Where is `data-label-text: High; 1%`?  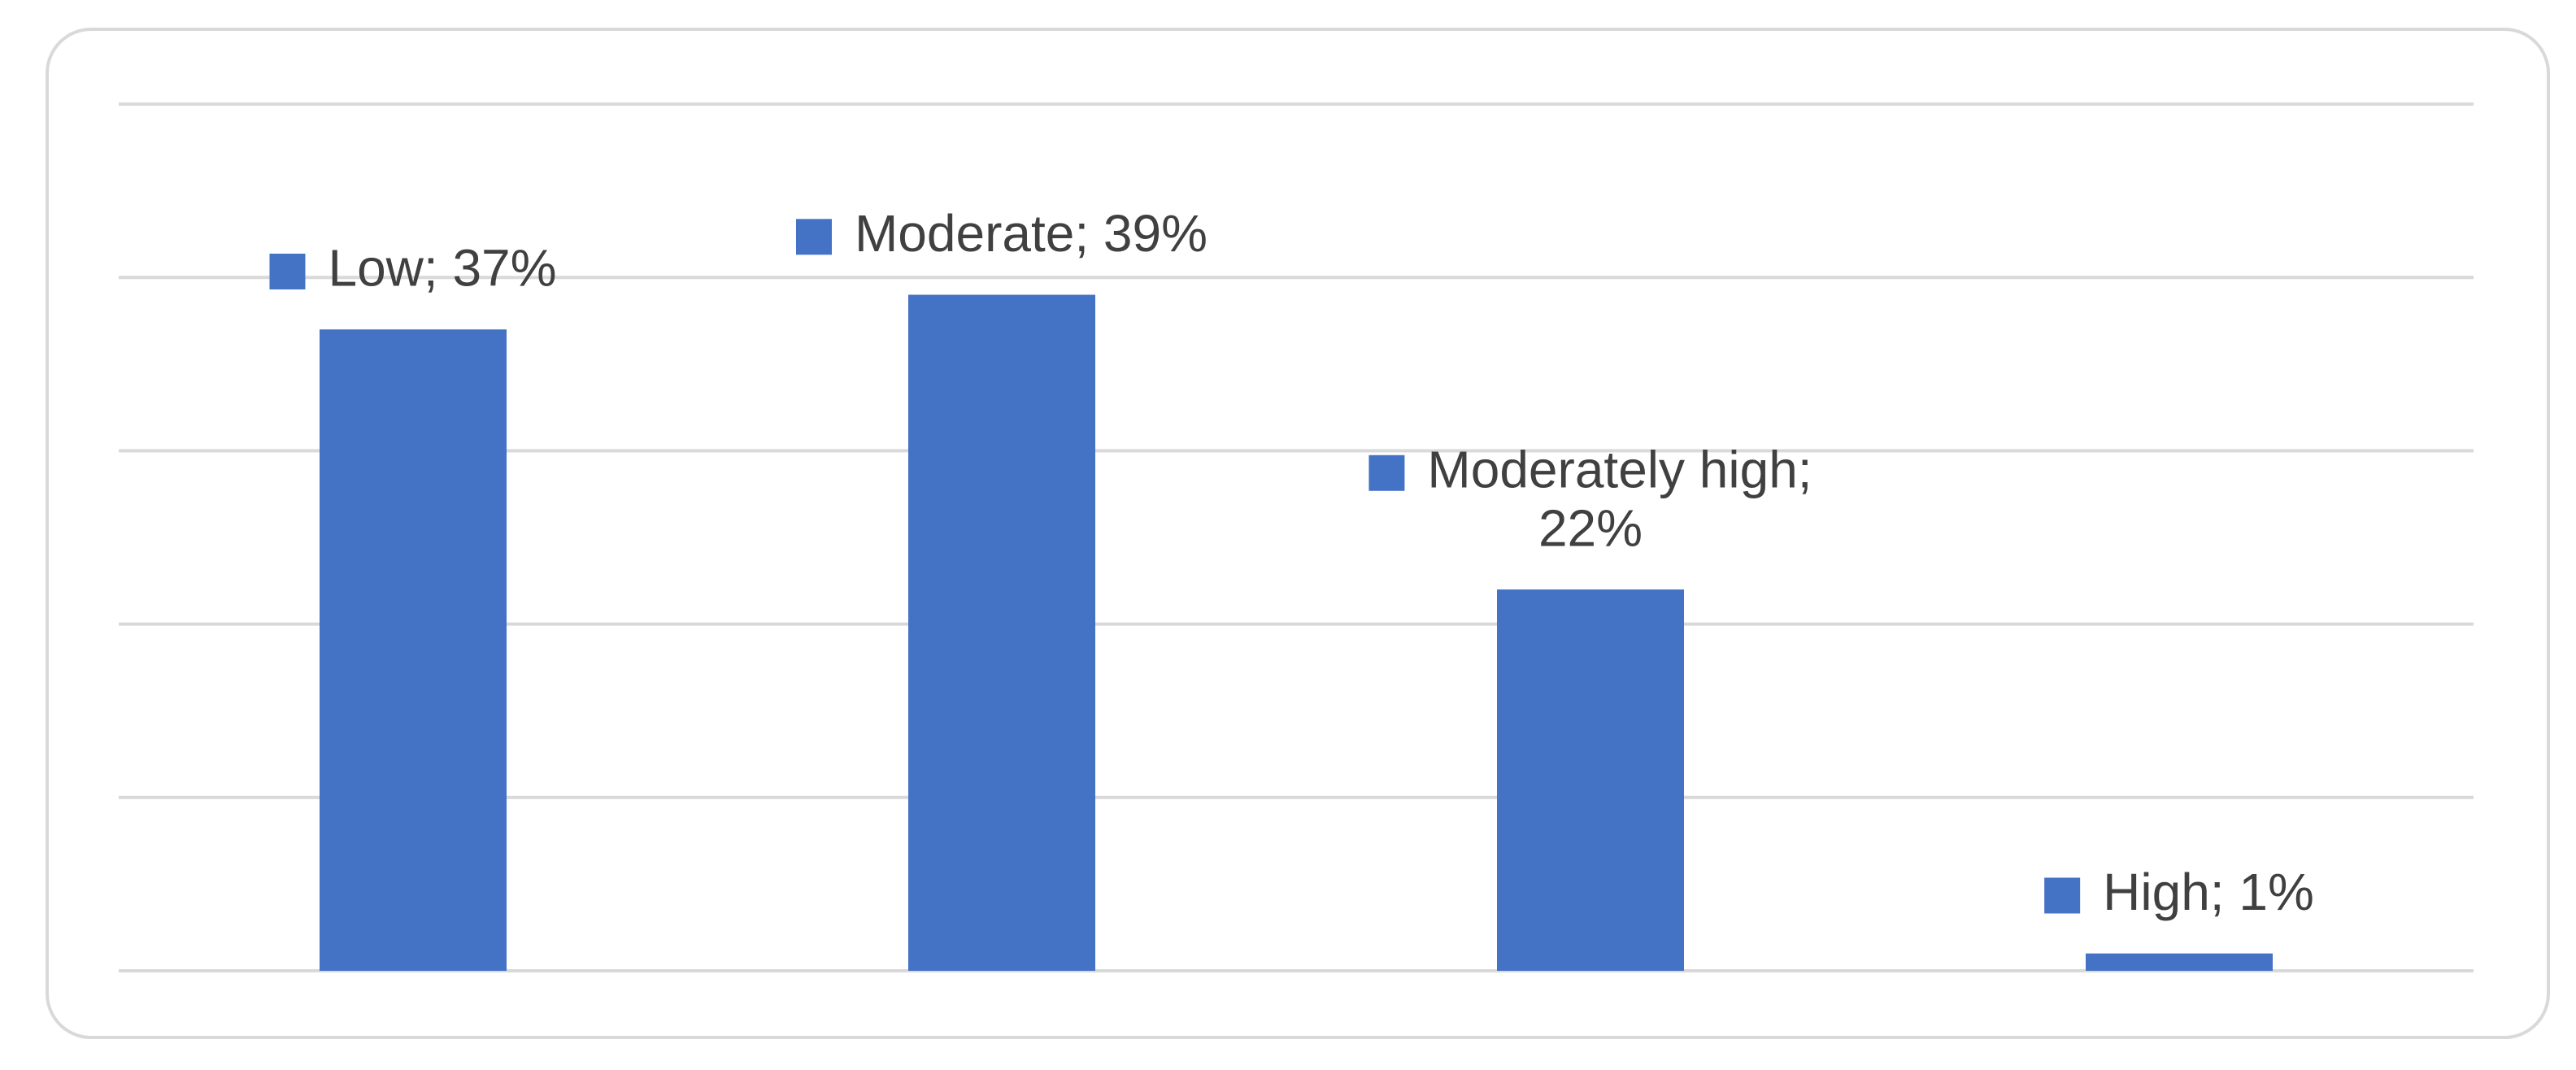
data-label-text: High; 1% is located at coordinates (2209, 892).